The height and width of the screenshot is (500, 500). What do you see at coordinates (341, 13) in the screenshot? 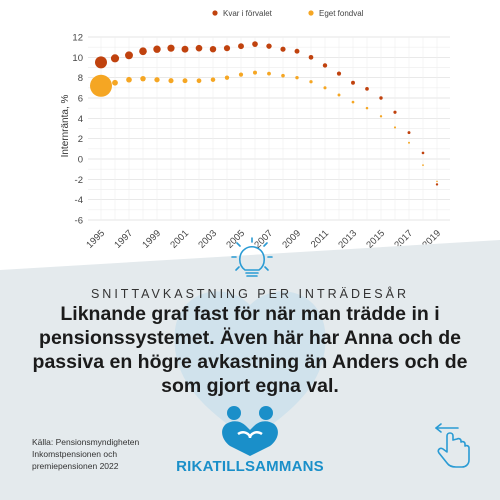
I see `legend-label: Eget fondval` at bounding box center [341, 13].